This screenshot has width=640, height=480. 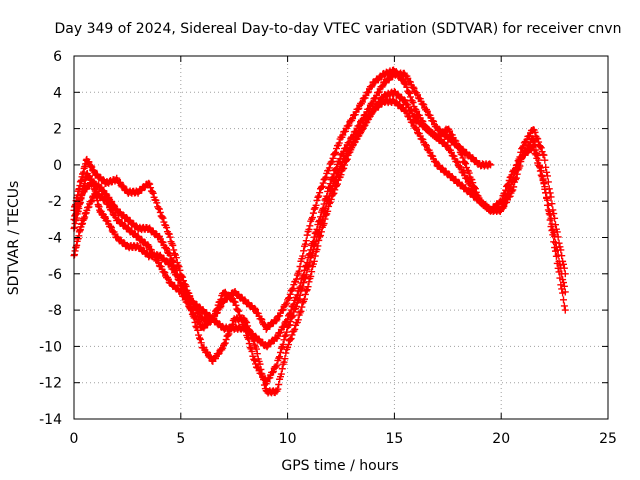 I want to click on y-tick-label: 6, so click(x=57, y=57).